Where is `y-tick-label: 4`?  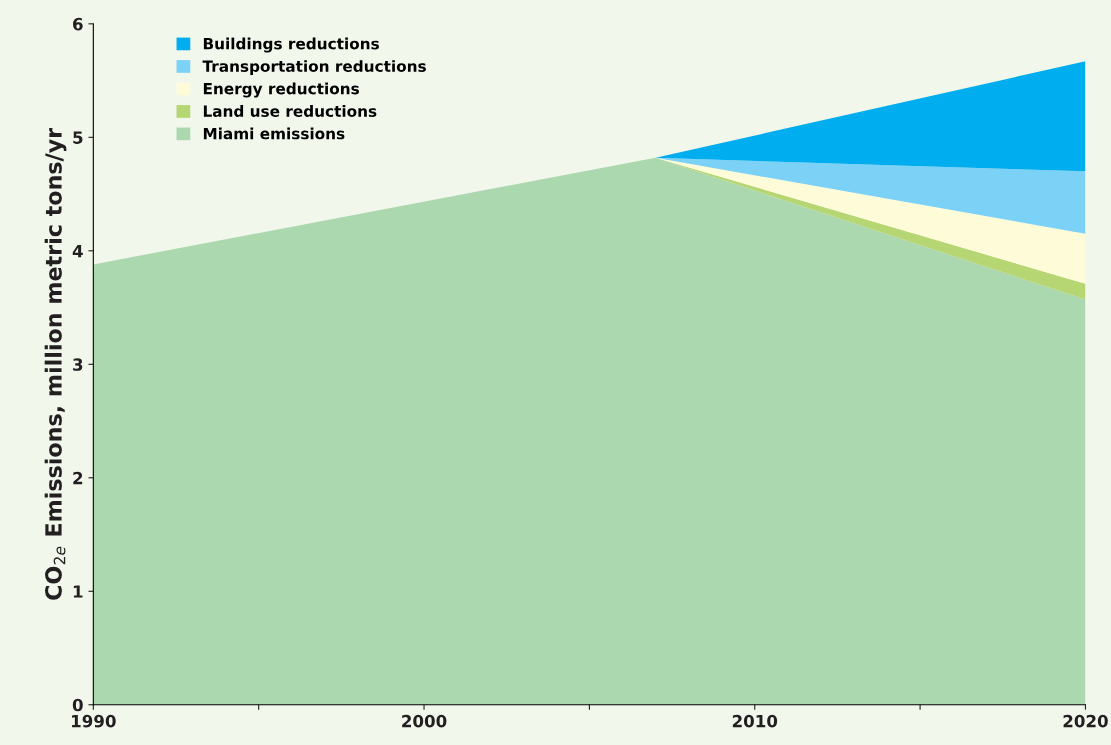
y-tick-label: 4 is located at coordinates (77, 251).